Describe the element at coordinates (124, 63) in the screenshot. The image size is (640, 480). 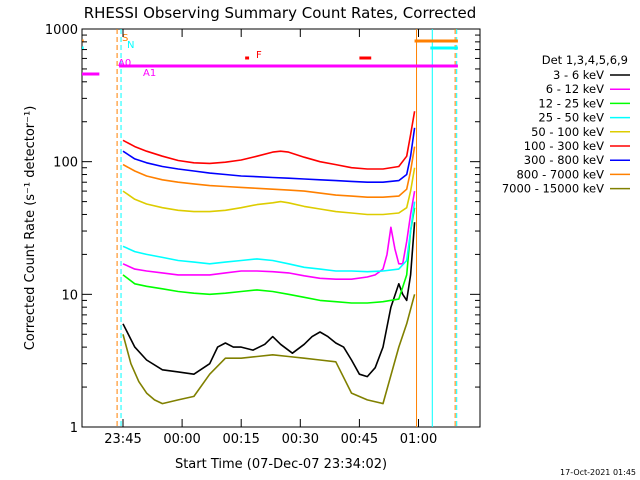
I see `state-bar-label-A0: A0` at that location.